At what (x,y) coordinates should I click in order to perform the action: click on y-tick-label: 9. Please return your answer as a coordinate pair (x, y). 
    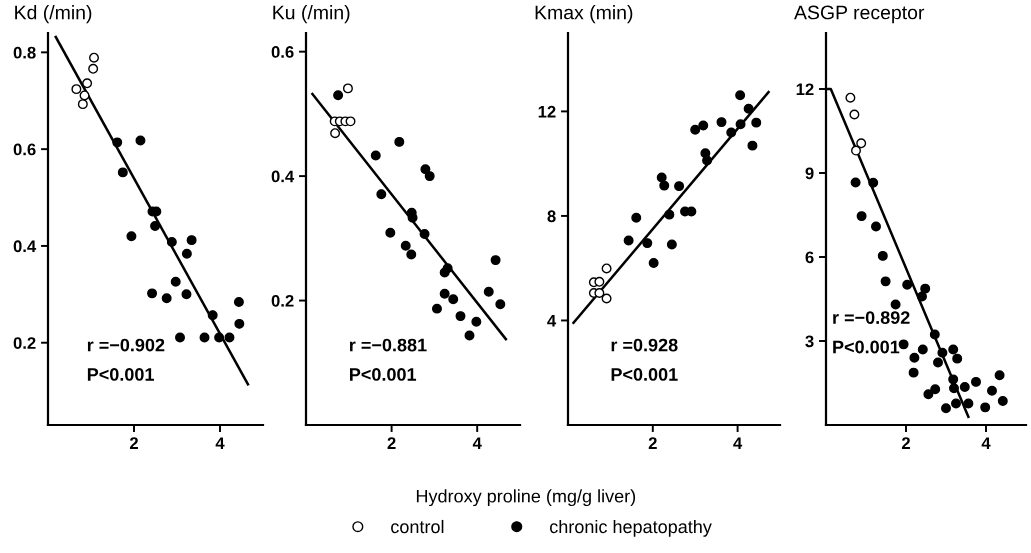
    Looking at the image, I should click on (809, 173).